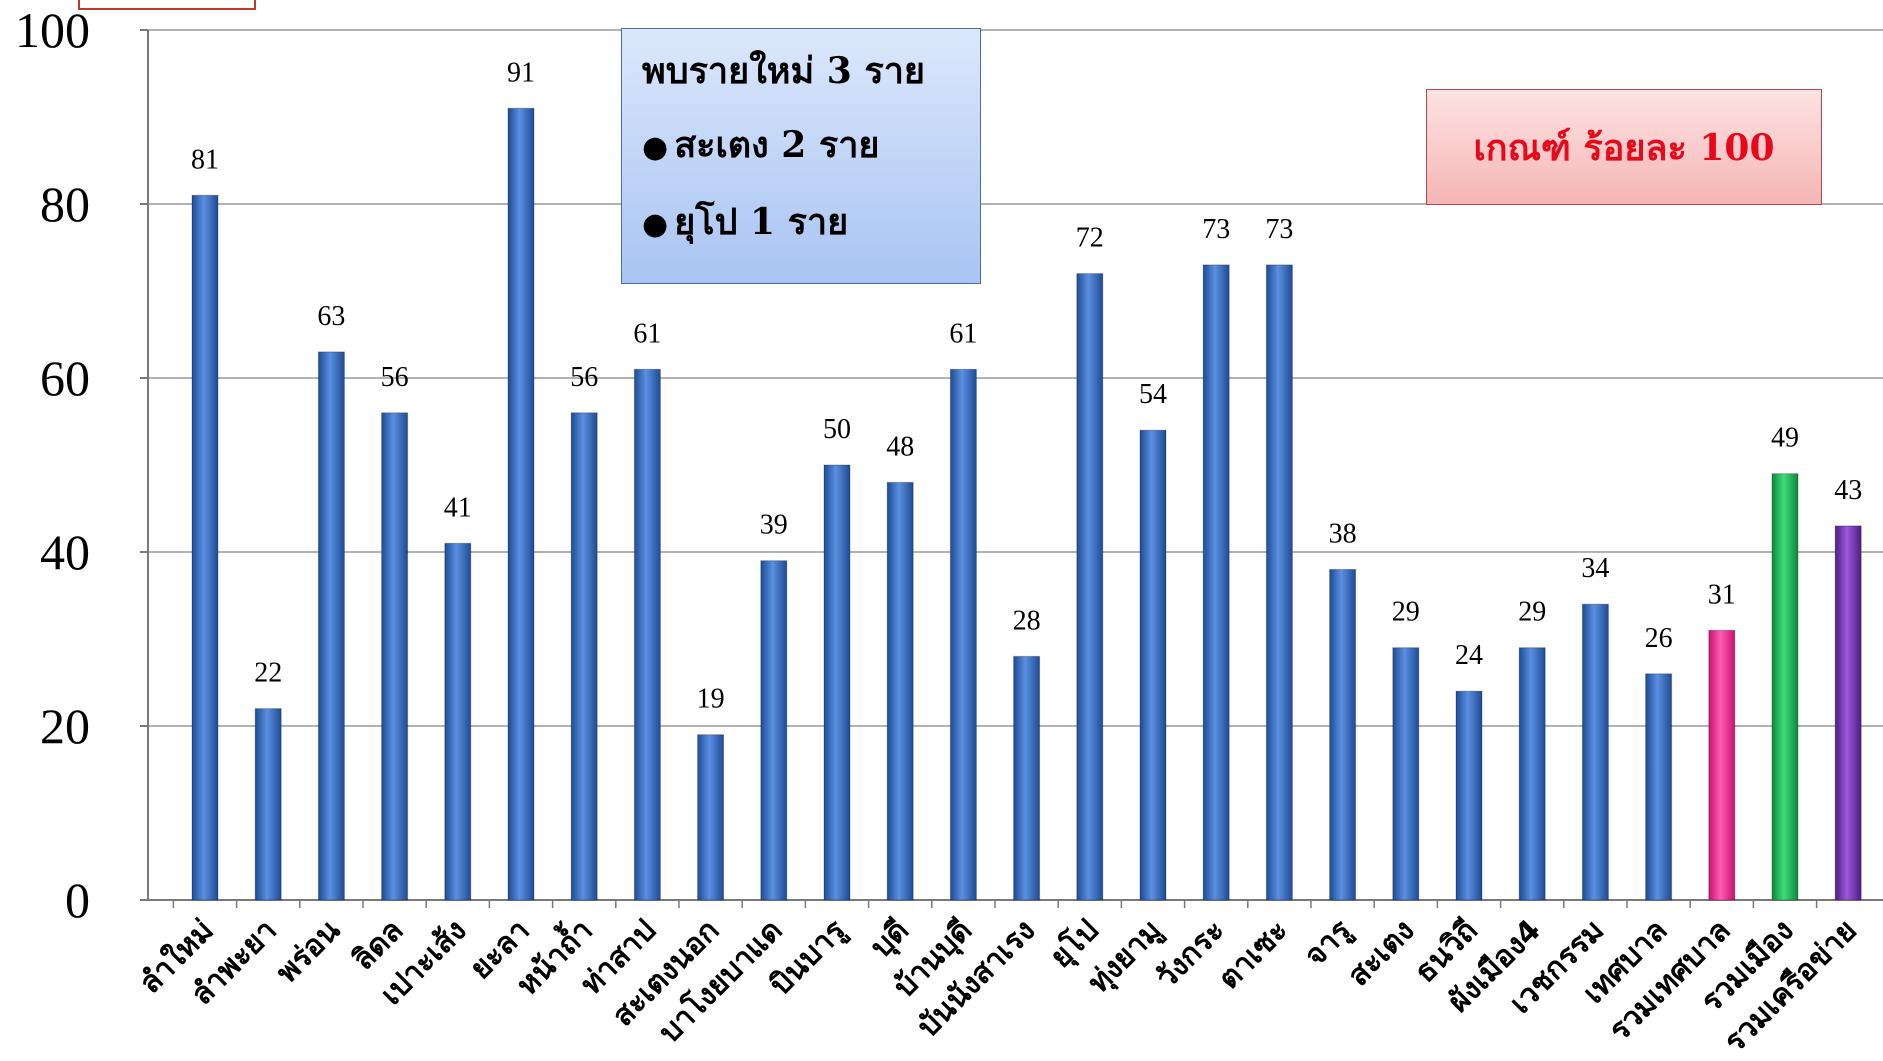 The height and width of the screenshot is (1061, 1883). I want to click on data-label: 31, so click(1722, 594).